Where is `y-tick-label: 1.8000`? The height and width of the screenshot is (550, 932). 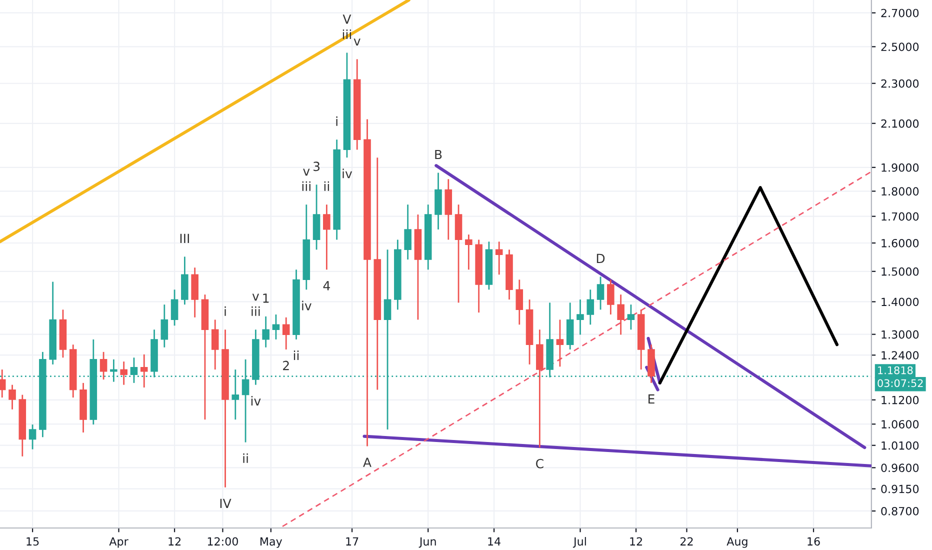 y-tick-label: 1.8000 is located at coordinates (900, 191).